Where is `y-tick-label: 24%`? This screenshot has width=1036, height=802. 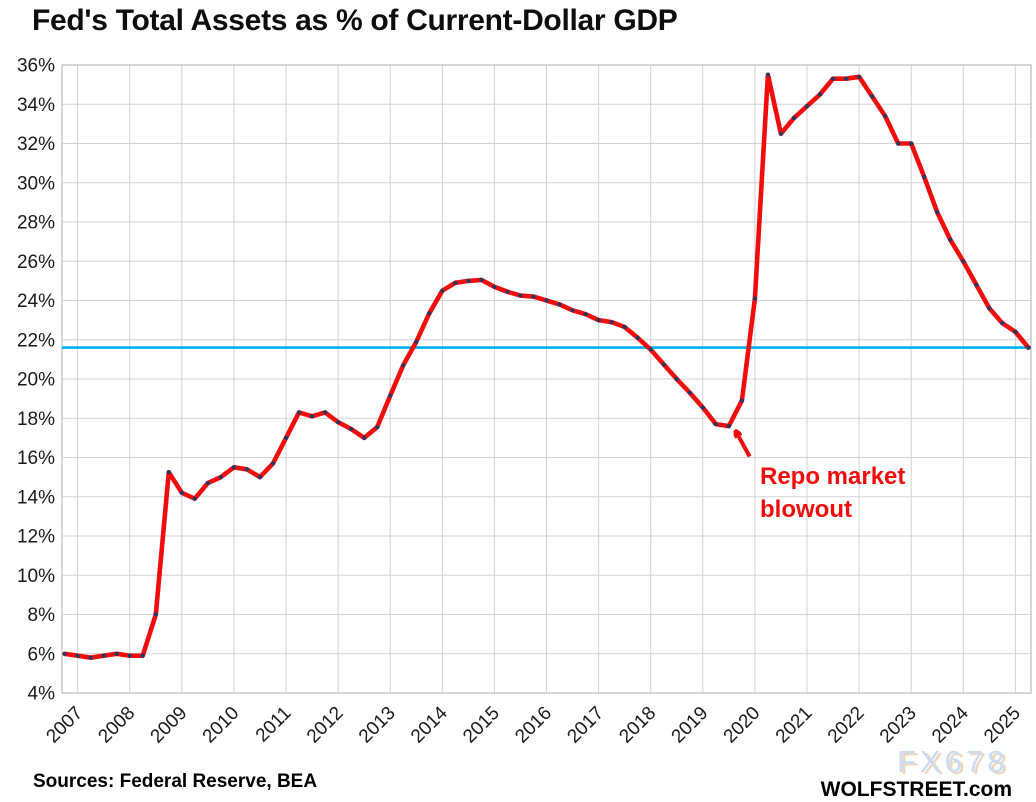 y-tick-label: 24% is located at coordinates (36, 301).